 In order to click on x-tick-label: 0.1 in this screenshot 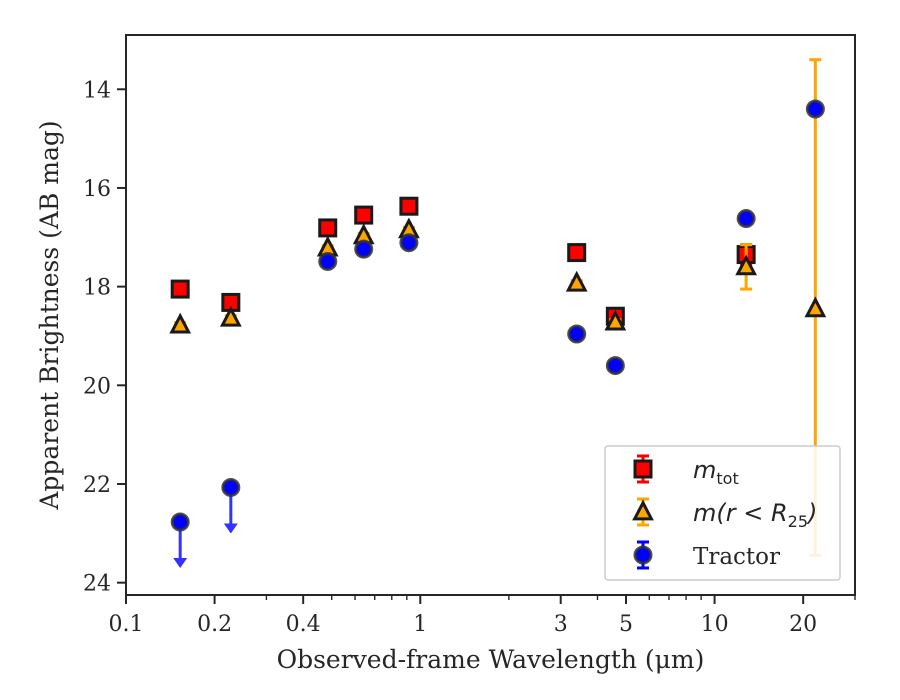, I will do `click(126, 624)`.